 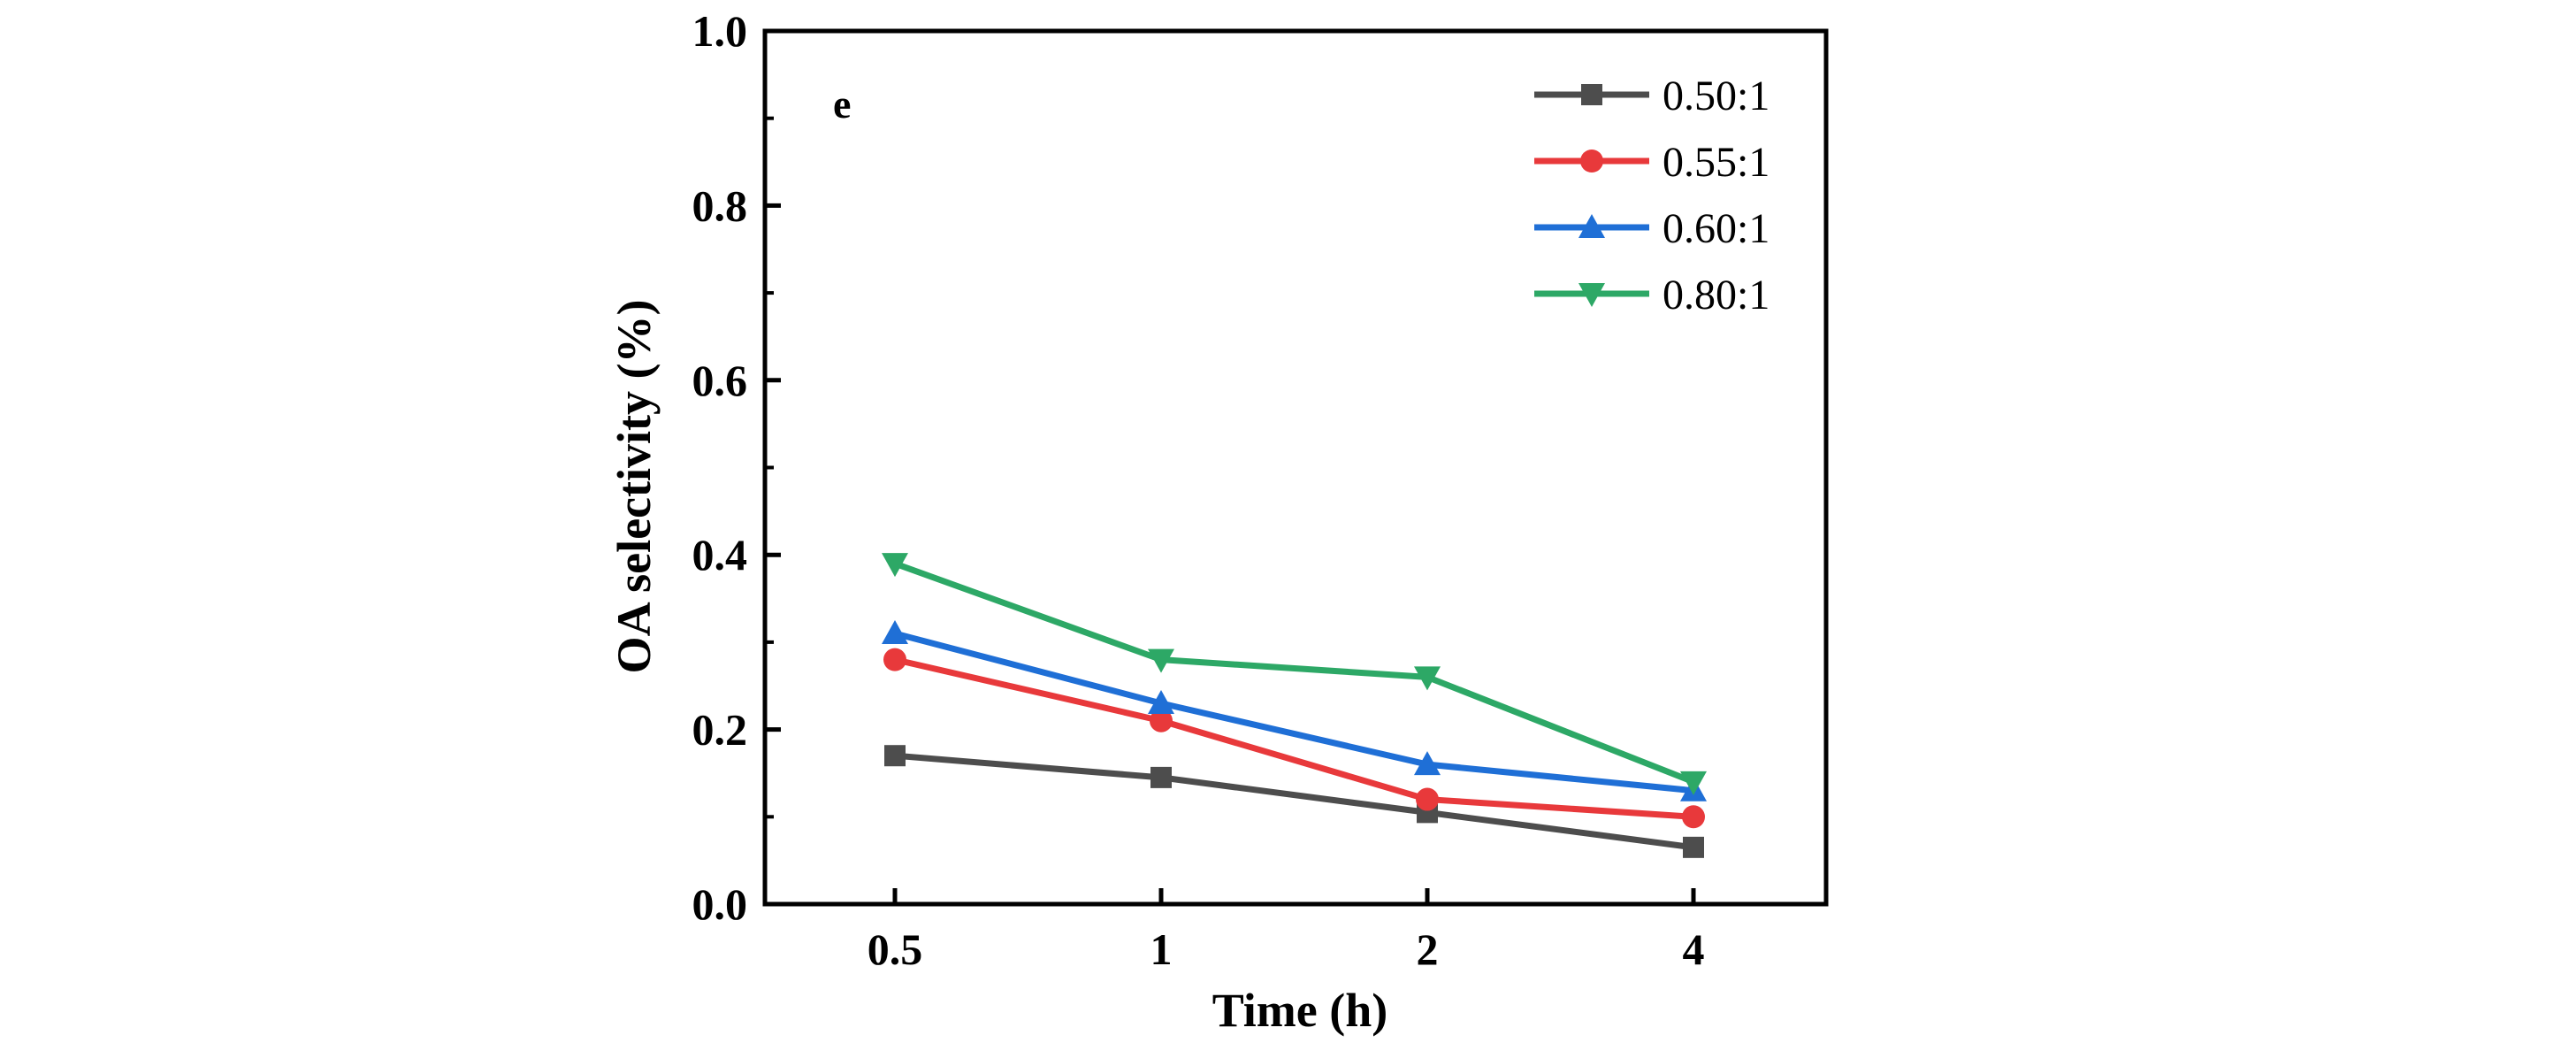 What do you see at coordinates (720, 380) in the screenshot?
I see `y-tick-label: 0.6` at bounding box center [720, 380].